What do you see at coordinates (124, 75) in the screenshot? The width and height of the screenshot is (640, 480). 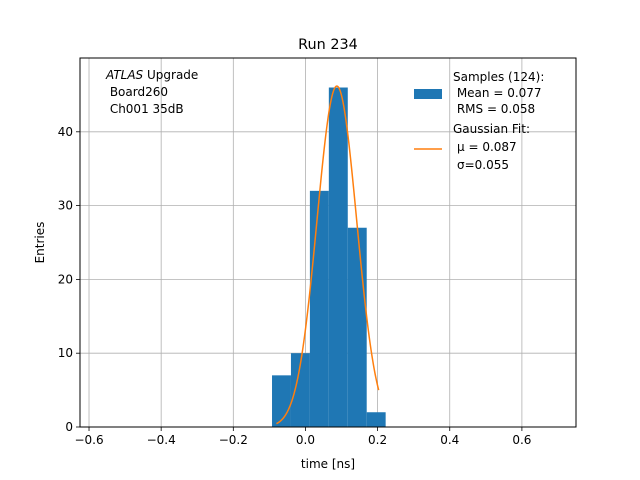 I see `annotation-atlas: ATLAS` at bounding box center [124, 75].